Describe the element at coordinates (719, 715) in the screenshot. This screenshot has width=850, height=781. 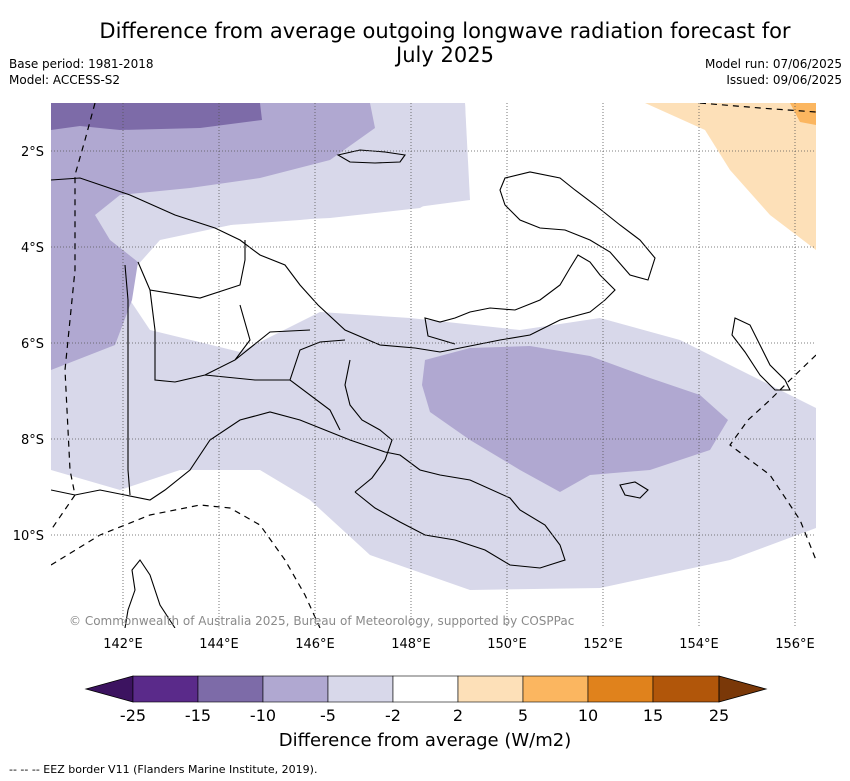
I see `colorbar-tick-9: 25` at that location.